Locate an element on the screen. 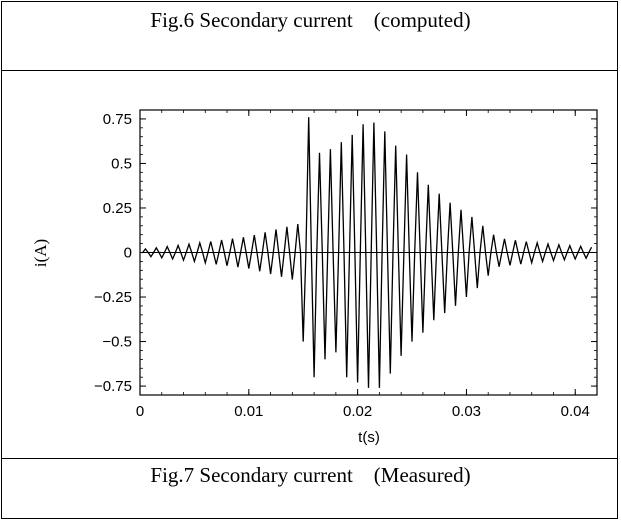 This screenshot has width=621, height=522. figure-caption-top: Fig.6 Secondary current (computed) is located at coordinates (310, 20).